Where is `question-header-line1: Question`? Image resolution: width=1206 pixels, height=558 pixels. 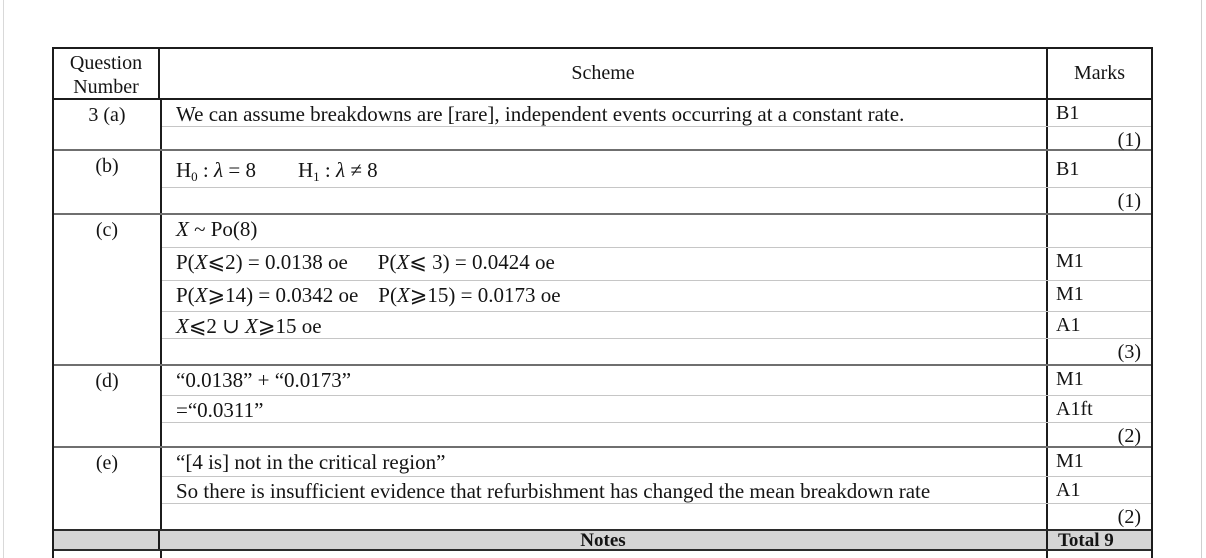 question-header-line1: Question is located at coordinates (106, 63).